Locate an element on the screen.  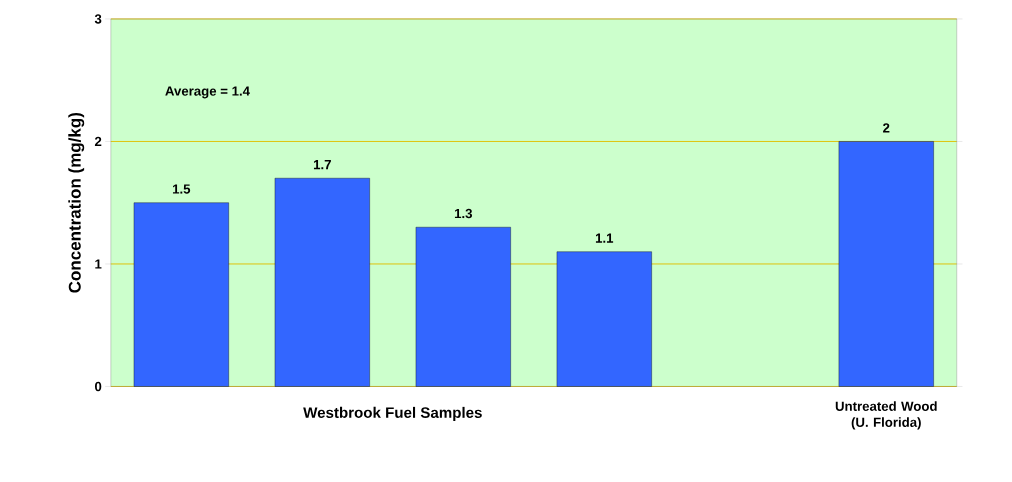
y-tick-label: 3 is located at coordinates (98, 19).